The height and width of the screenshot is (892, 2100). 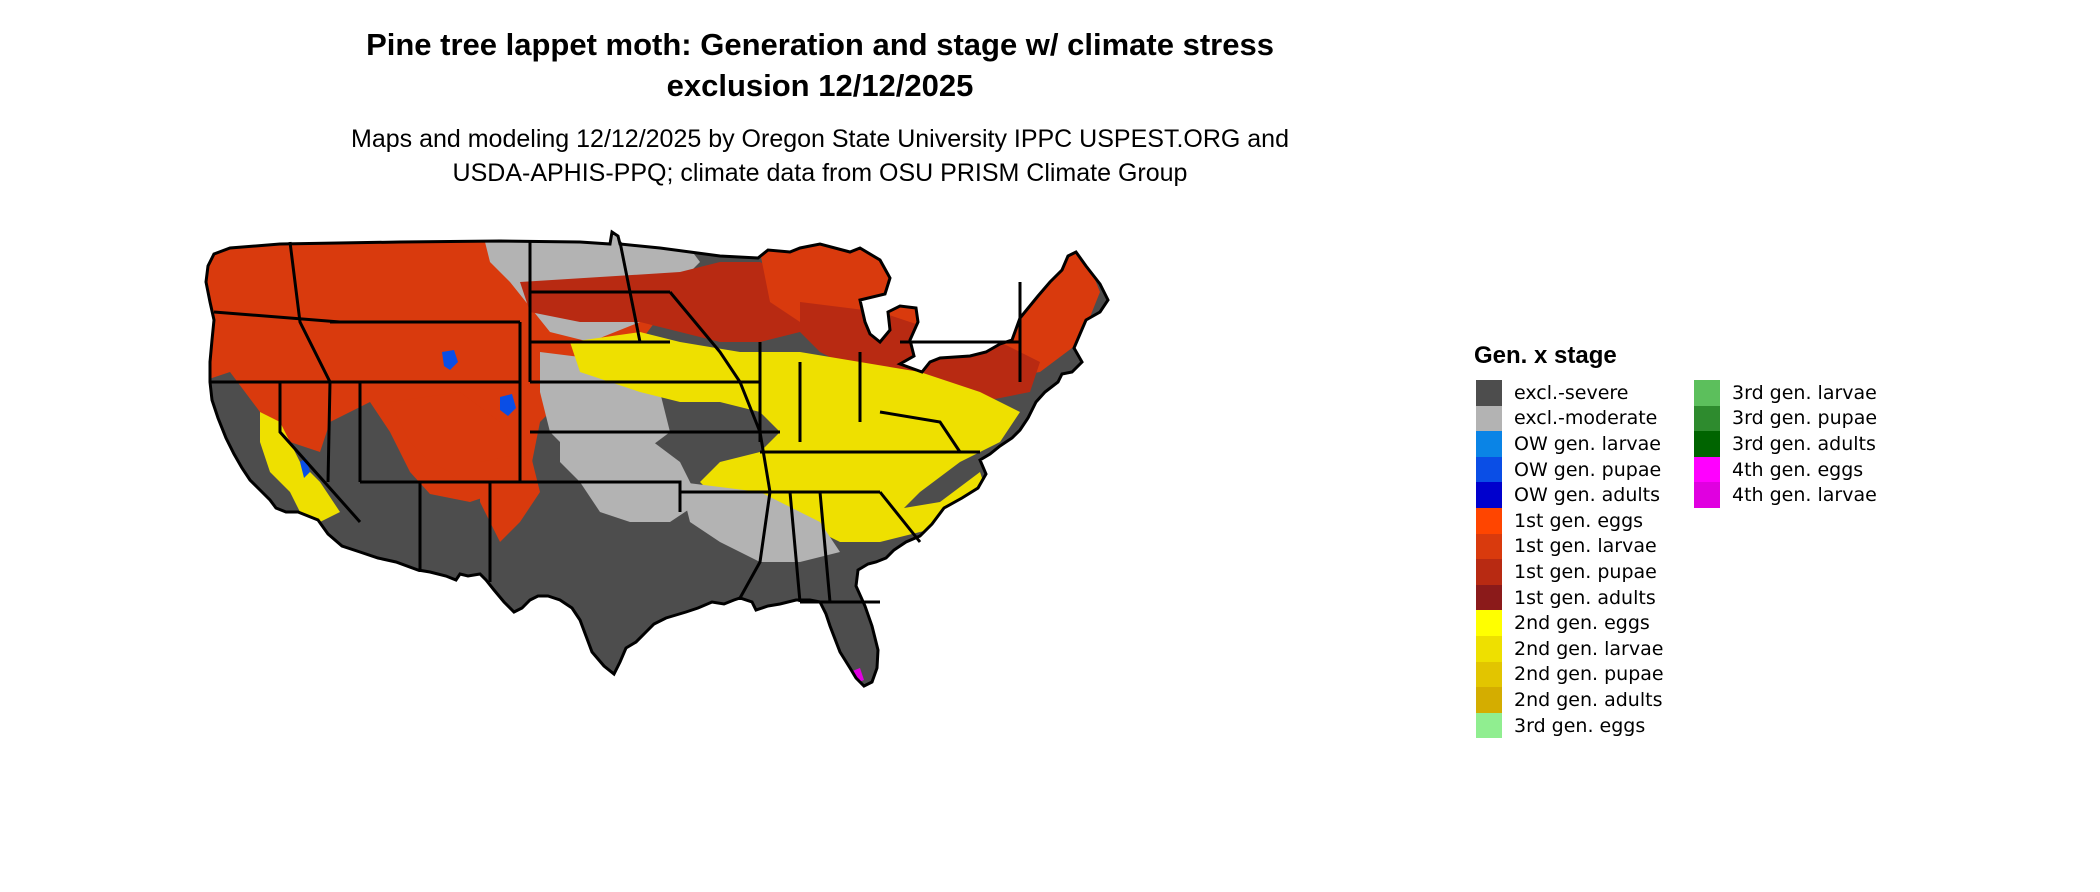 I want to click on legend-item: 1st gen. larvae, so click(x=1570, y=546).